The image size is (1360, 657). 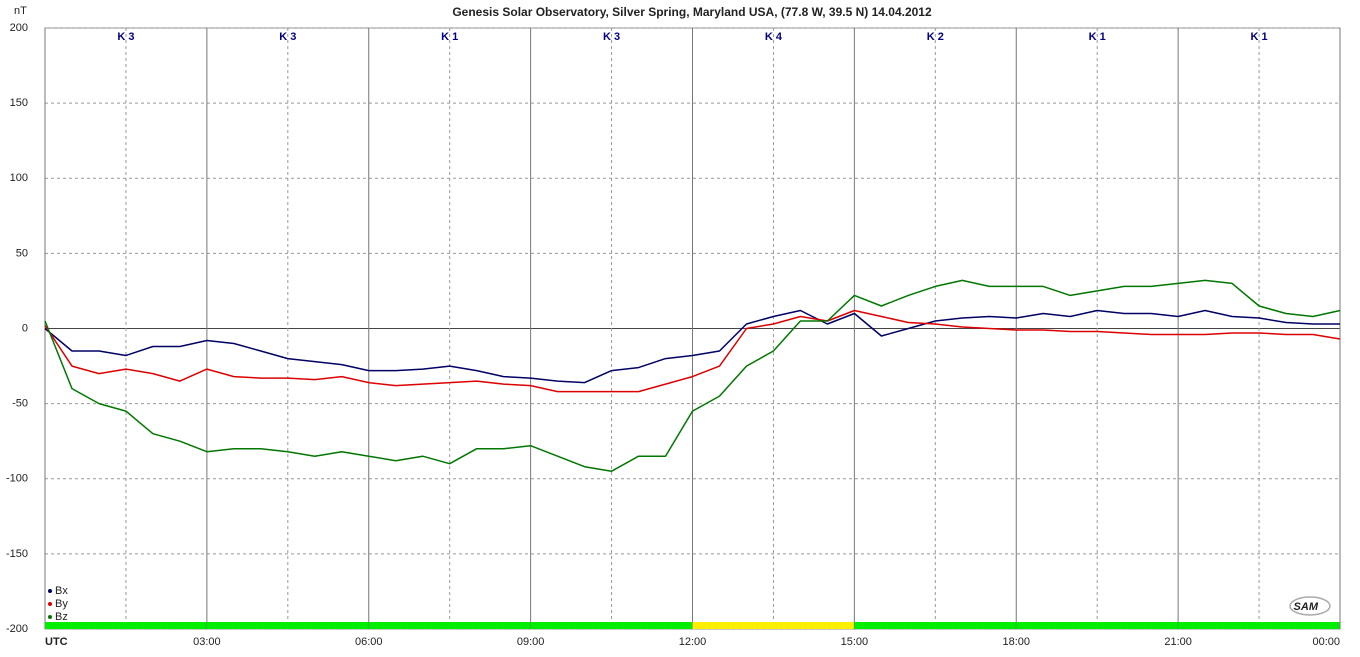 What do you see at coordinates (369, 642) in the screenshot?
I see `x-tick-label: 06:00` at bounding box center [369, 642].